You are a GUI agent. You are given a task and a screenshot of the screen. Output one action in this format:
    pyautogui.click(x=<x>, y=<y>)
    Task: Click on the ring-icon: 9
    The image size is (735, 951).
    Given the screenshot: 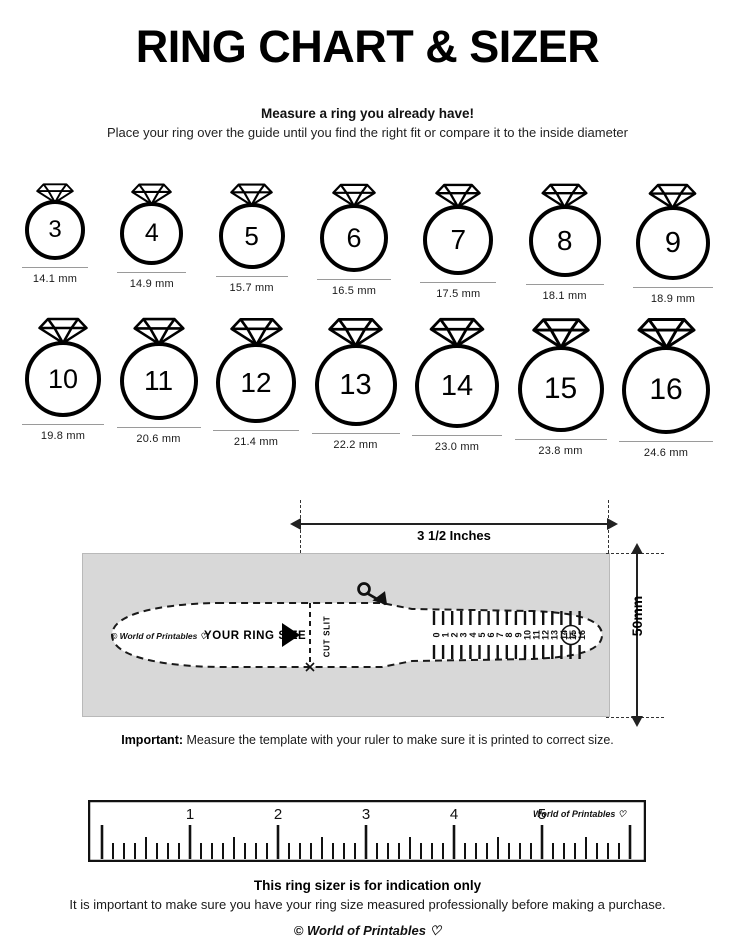 What is the action you would take?
    pyautogui.click(x=672, y=231)
    